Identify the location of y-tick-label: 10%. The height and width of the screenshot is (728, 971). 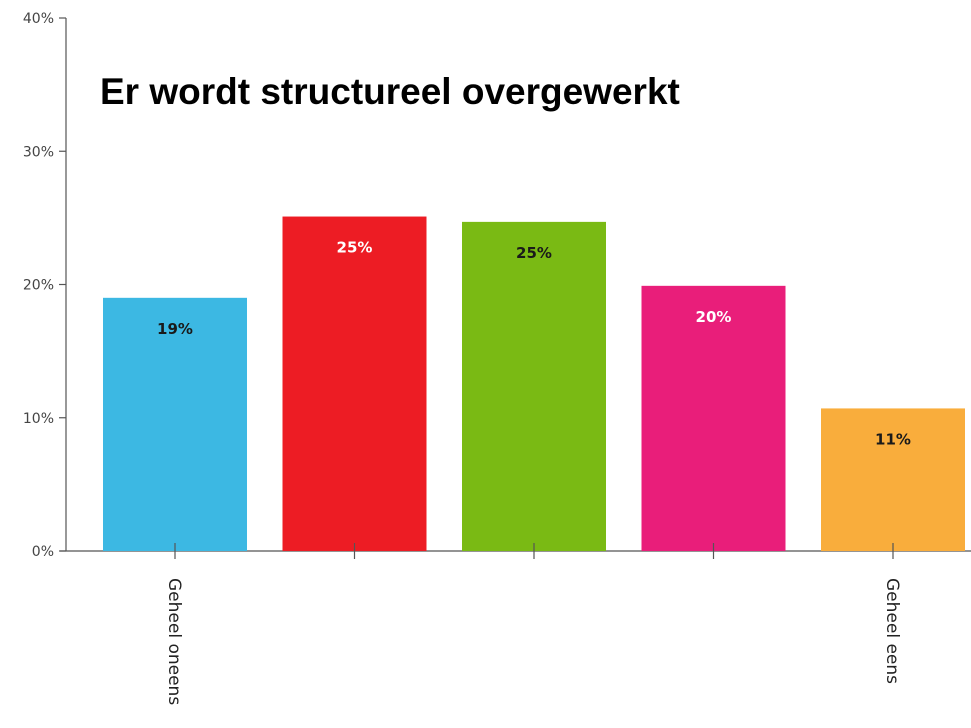
(38, 419).